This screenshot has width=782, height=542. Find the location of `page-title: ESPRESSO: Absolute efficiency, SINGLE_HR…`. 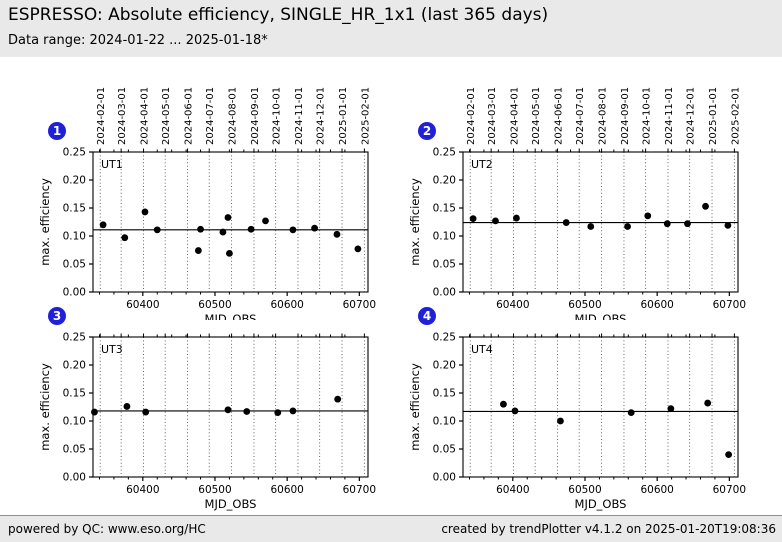

page-title: ESPRESSO: Absolute efficiency, SINGLE_HR… is located at coordinates (278, 15).